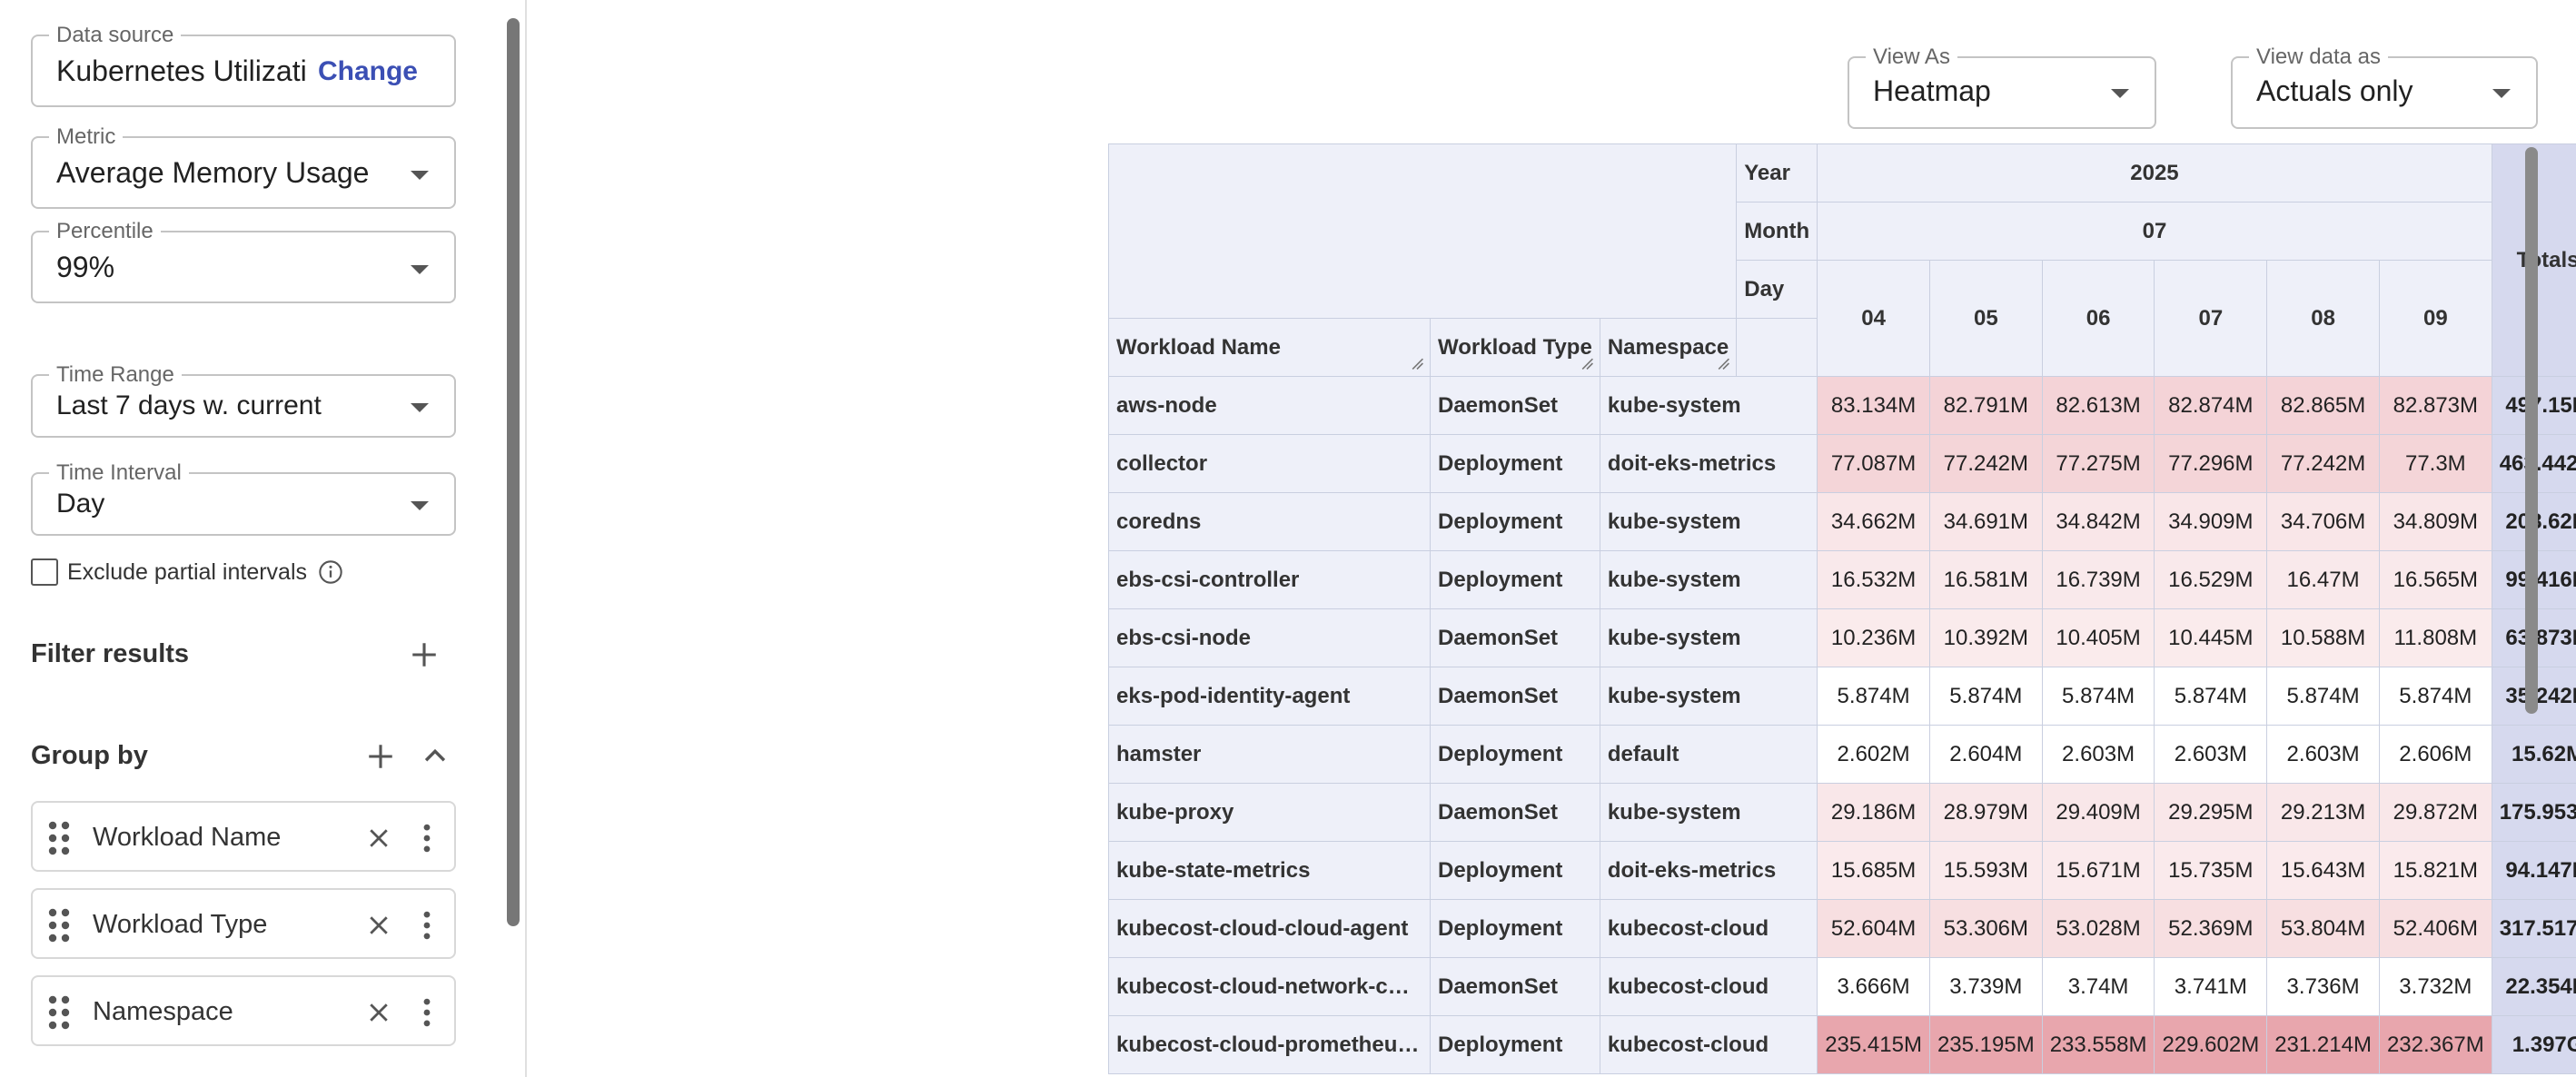 The image size is (2576, 1077). What do you see at coordinates (2211, 579) in the screenshot?
I see `value-cell: 16.529M` at bounding box center [2211, 579].